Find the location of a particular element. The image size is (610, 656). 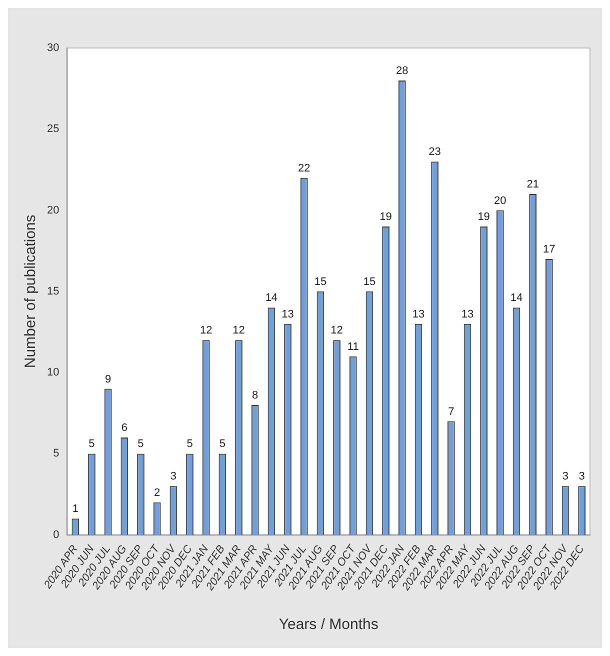

data-label: 1 is located at coordinates (75, 509).